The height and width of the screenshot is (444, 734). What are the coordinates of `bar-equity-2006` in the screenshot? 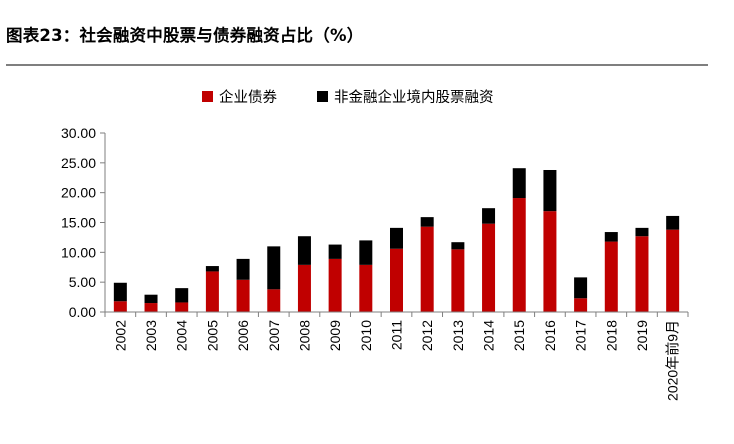 It's located at (243, 269).